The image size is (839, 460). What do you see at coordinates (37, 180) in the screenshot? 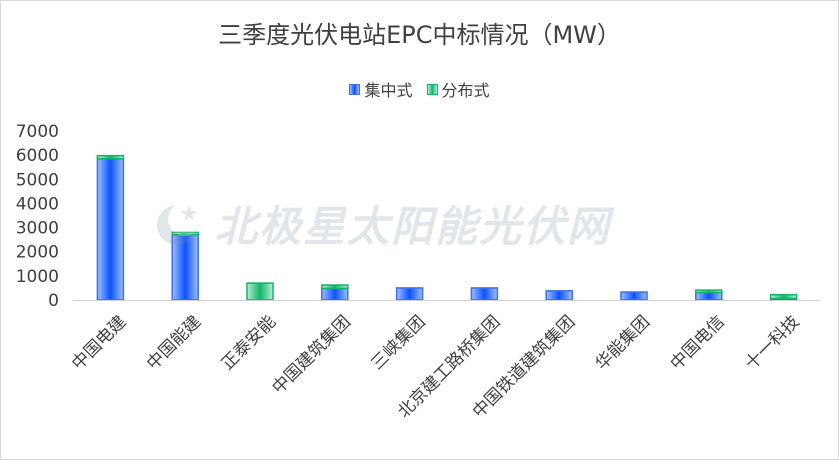
I see `y-tick-label: 5000` at bounding box center [37, 180].